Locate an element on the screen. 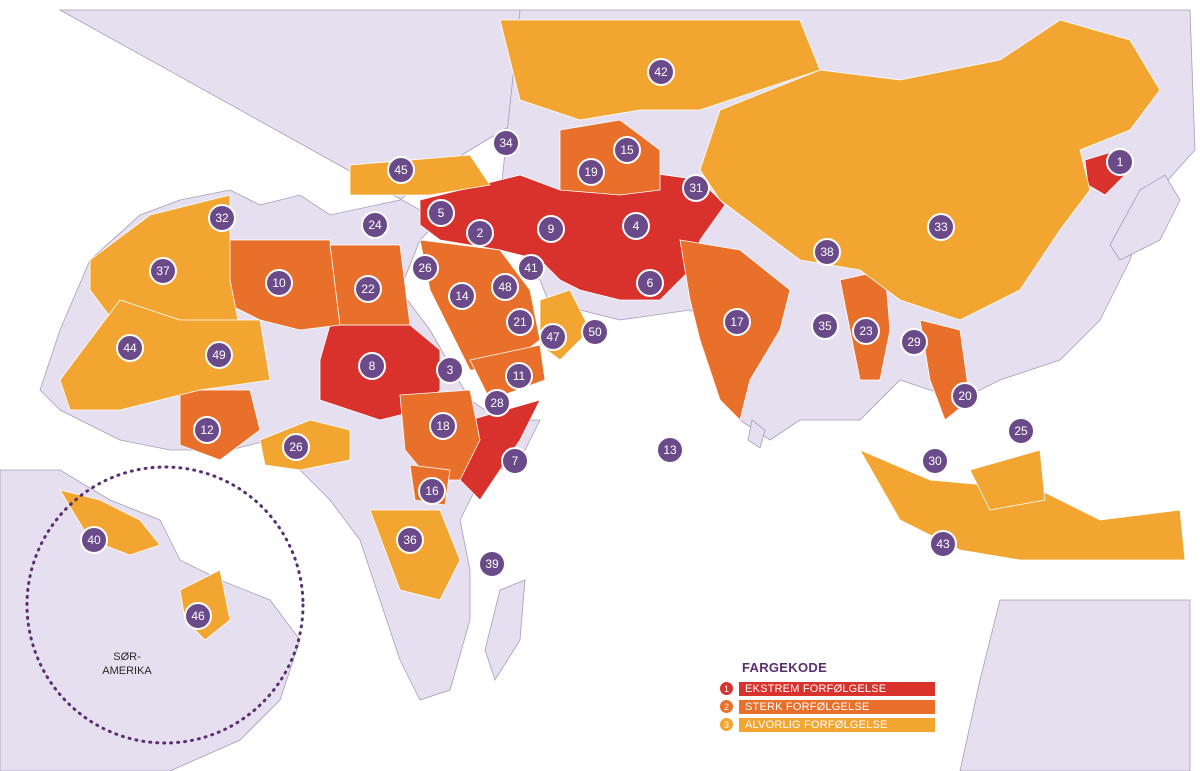  marker-label: 22 is located at coordinates (368, 289).